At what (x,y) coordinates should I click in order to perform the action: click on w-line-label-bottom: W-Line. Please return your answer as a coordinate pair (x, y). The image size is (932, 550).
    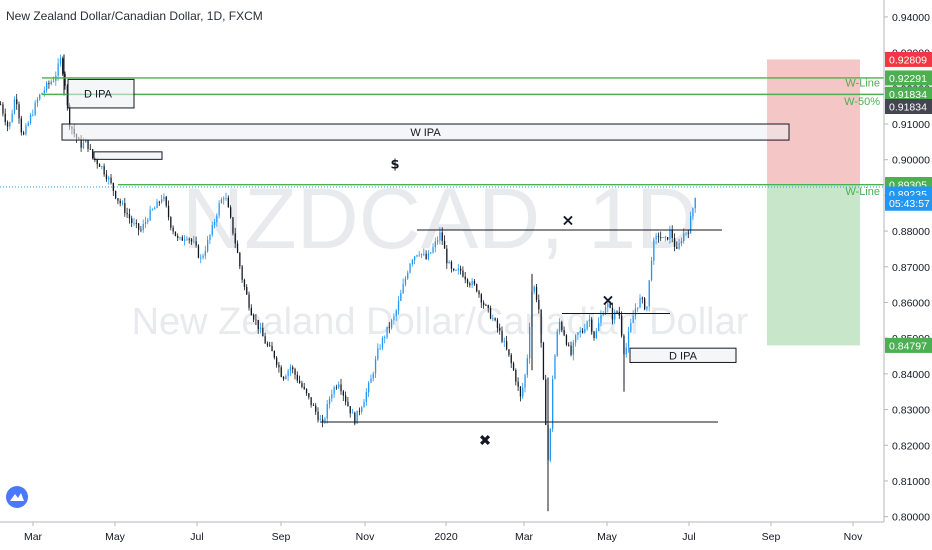
    Looking at the image, I should click on (862, 192).